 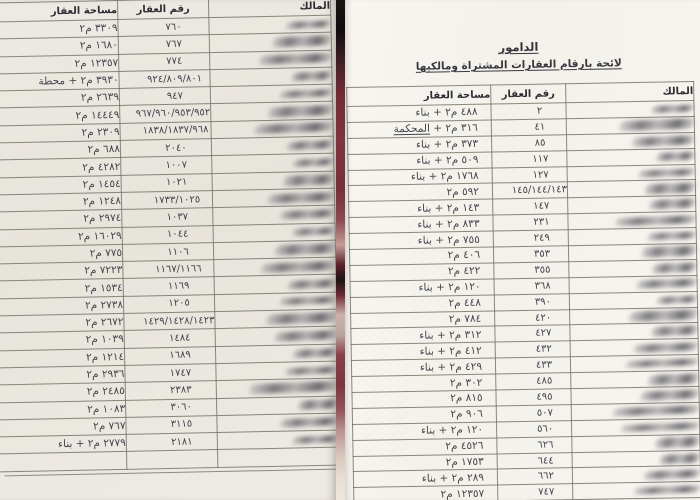 I want to click on property-number-cell: ١٤٢٩/١٤٢٨/١٤٢٣, so click(x=169, y=321).